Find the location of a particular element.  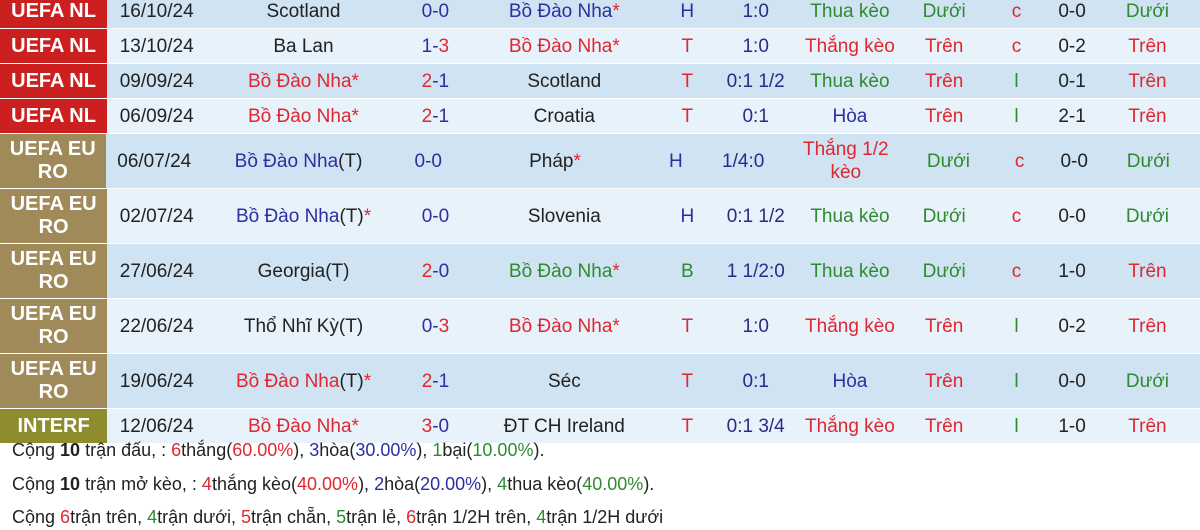

score: 0-3 is located at coordinates (435, 326).